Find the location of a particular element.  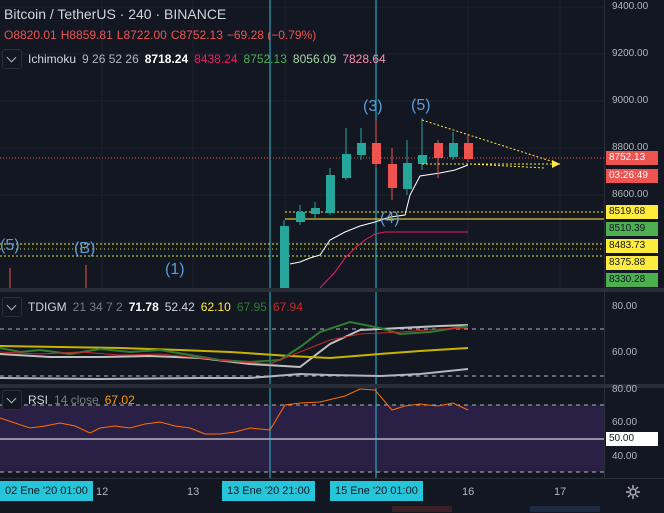

ohlc-low: L8722.00 is located at coordinates (141, 35).